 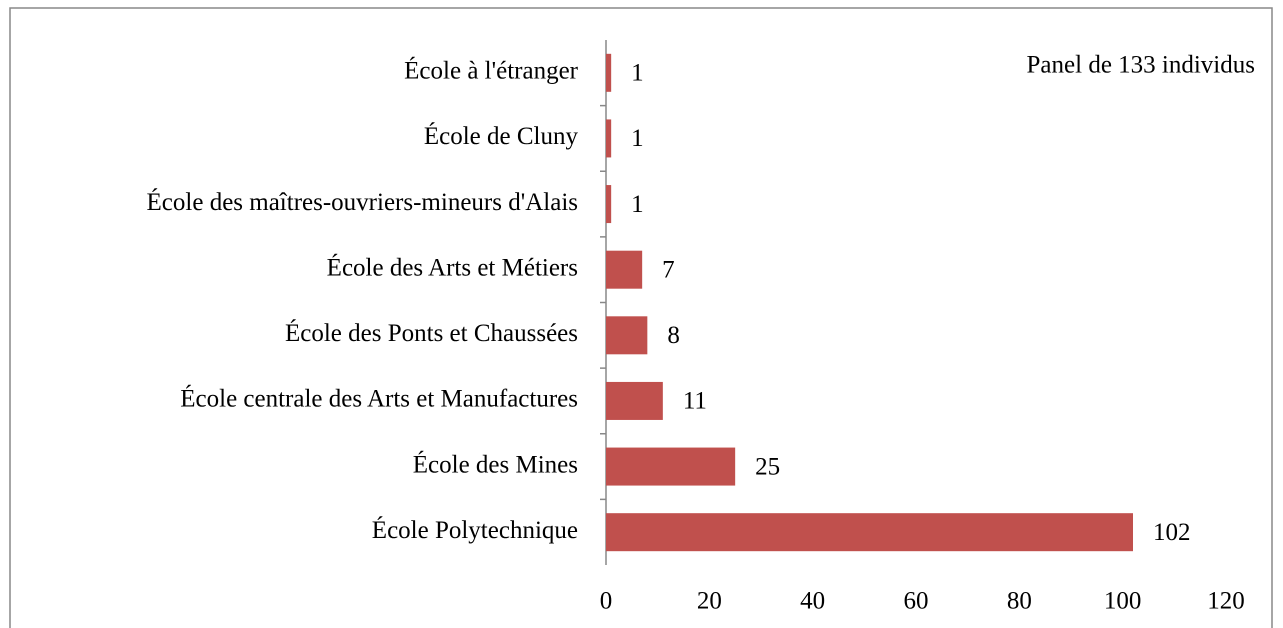 I want to click on x-tick-label: 100, so click(x=1123, y=601).